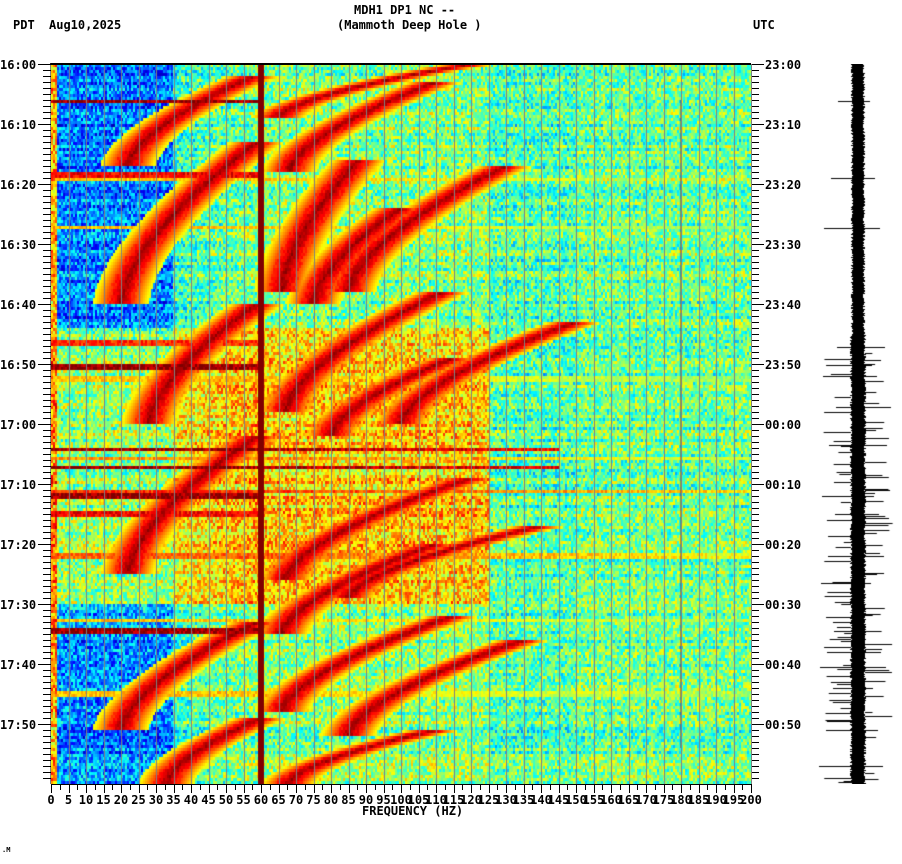  Describe the element at coordinates (783, 665) in the screenshot. I see `y-tick-label-right: 00:40` at that location.